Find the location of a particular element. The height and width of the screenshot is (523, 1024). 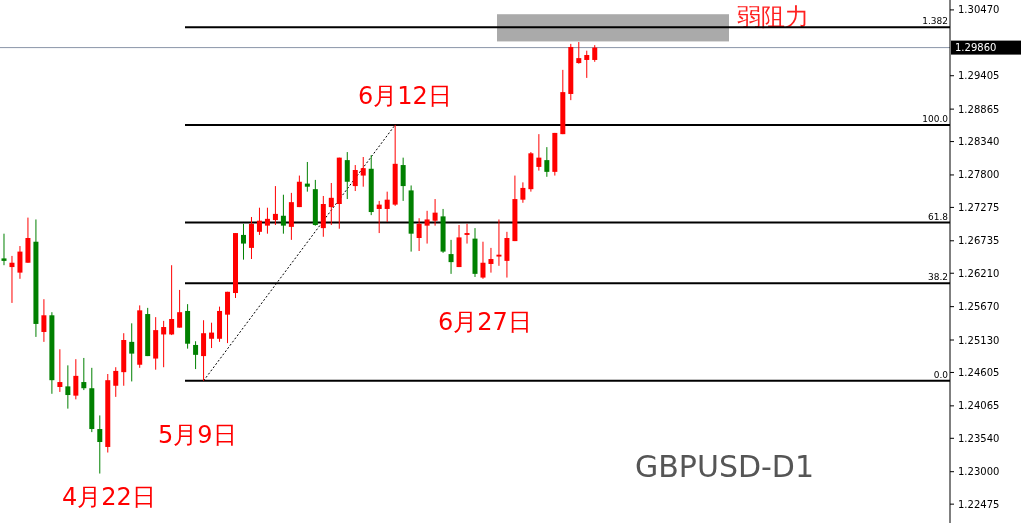

annotation: 0.0 is located at coordinates (941, 374).